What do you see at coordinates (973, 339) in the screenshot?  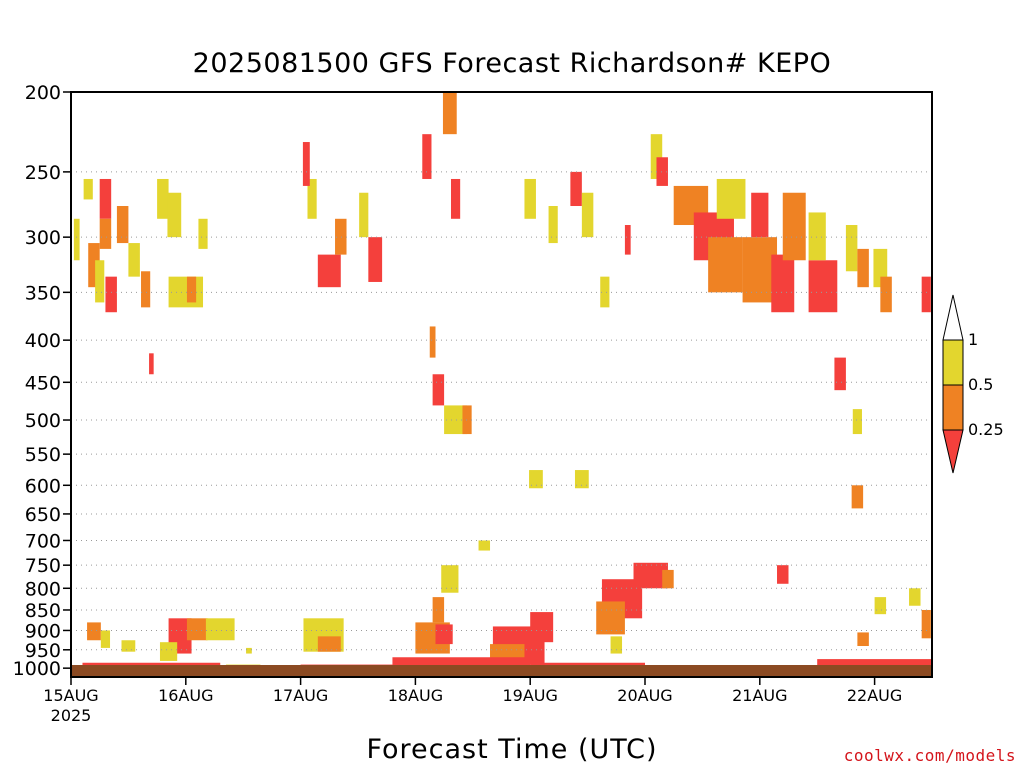 I see `colorbar-label: 1` at bounding box center [973, 339].